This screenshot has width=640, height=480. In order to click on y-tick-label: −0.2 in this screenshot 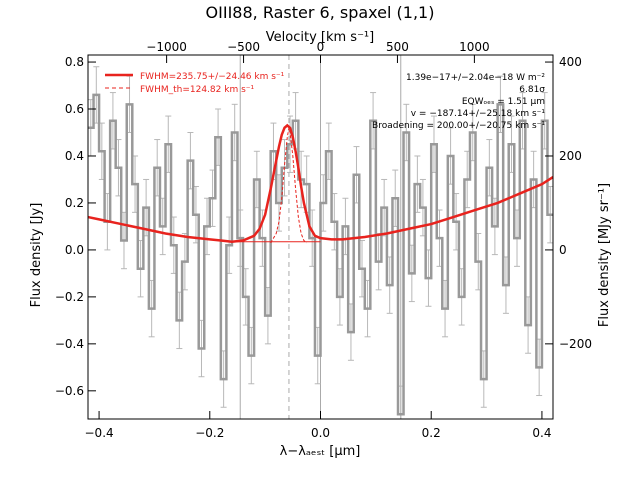, I will do `click(69, 297)`.